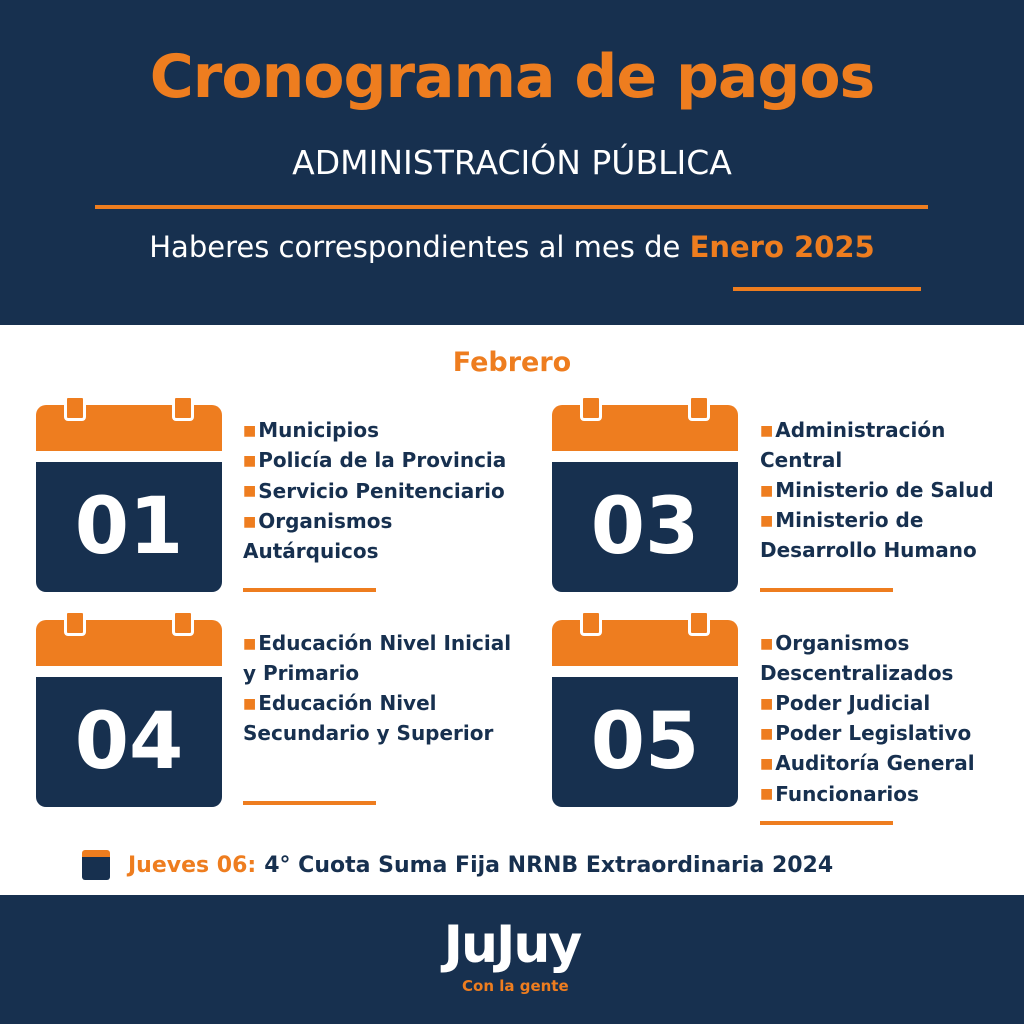  I want to click on list-item-text: Poder Judicial, so click(853, 702).